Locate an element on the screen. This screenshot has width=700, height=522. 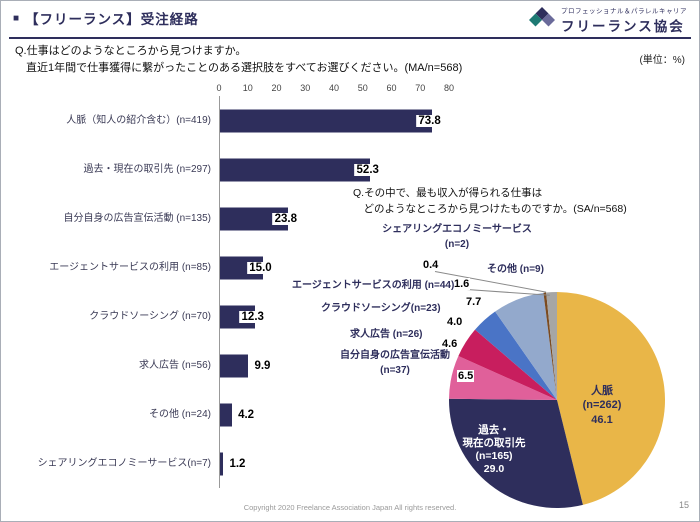
bar-row: その他 (n=24) 4.2 is located at coordinates (251, 414).